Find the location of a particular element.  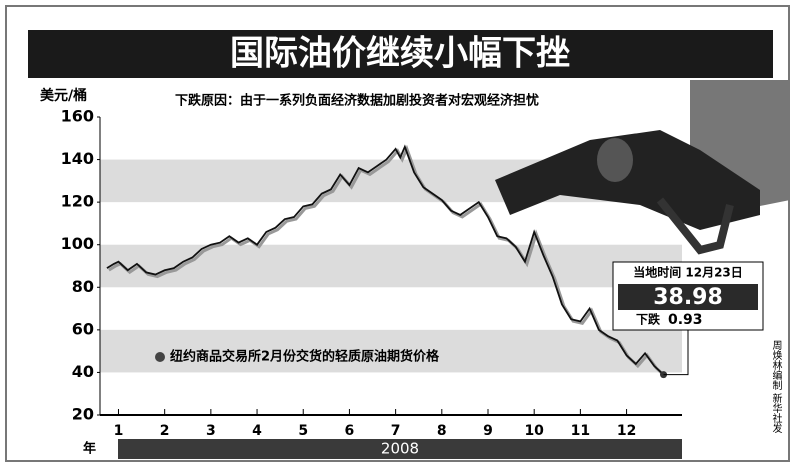

legend-label: 纽约商品交易所2月份交货的轻质原油期货价格 is located at coordinates (305, 357).